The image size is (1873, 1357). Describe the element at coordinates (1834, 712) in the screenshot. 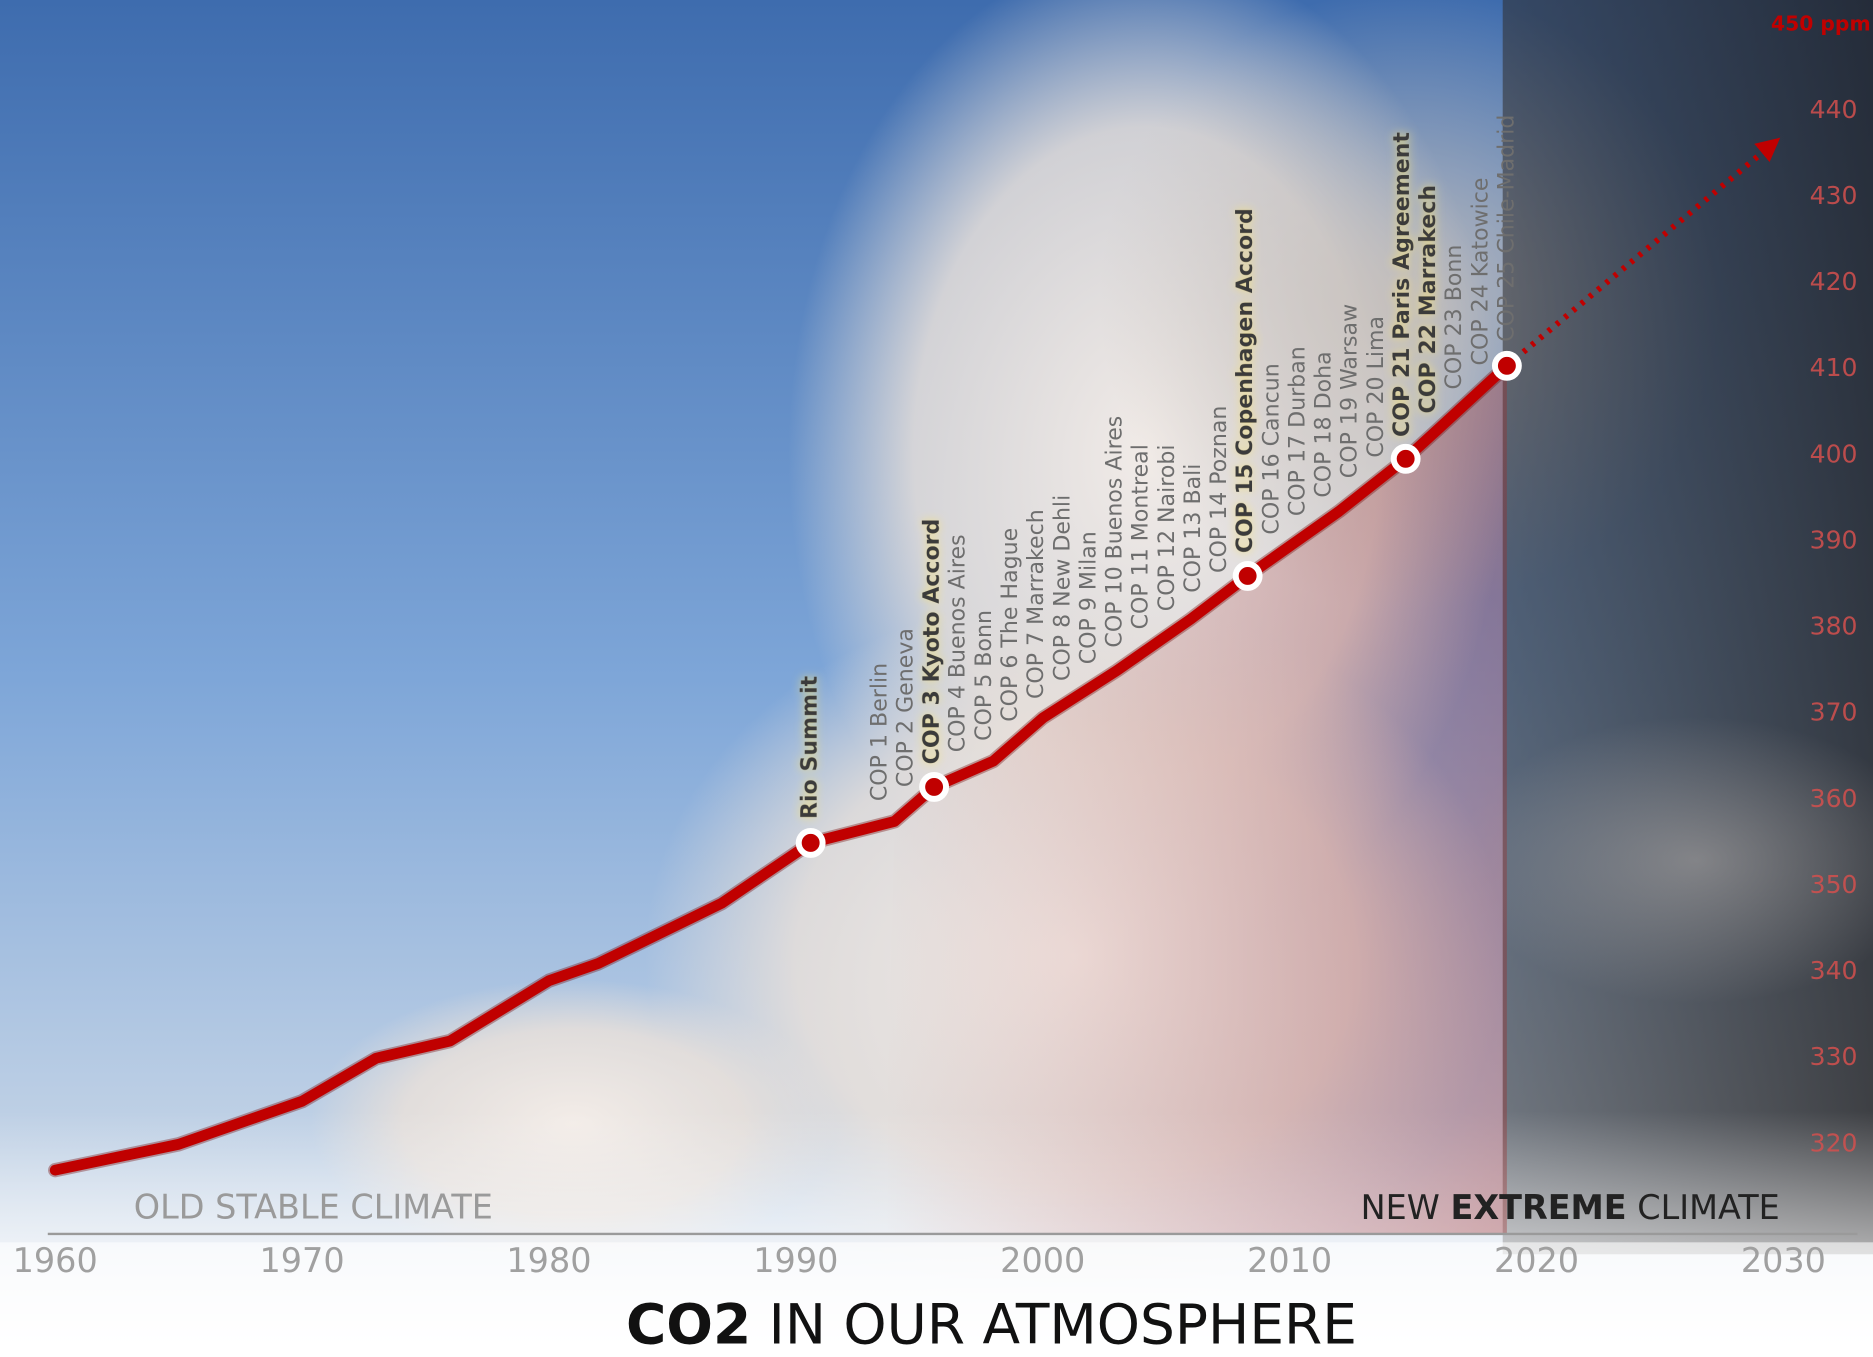

I see `y-tick-label: 370` at that location.